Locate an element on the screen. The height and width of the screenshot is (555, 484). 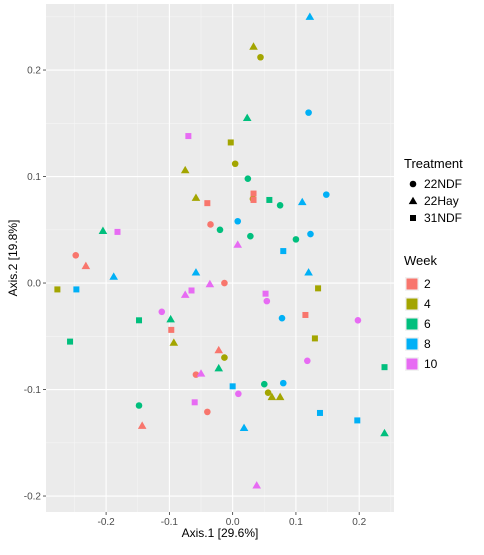
legend-label-week-10: 10 is located at coordinates (431, 364).